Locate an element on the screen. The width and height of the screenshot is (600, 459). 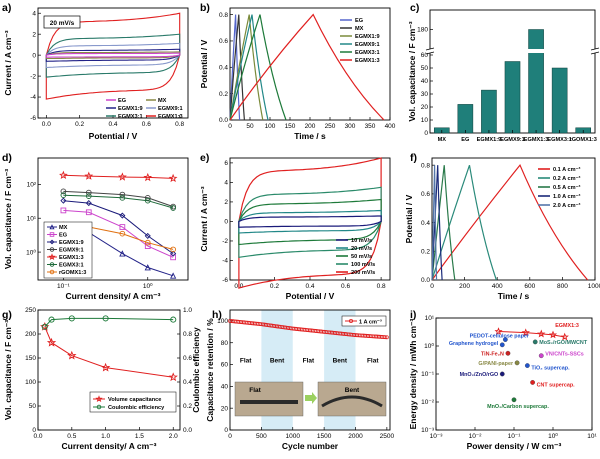
panel-g-ylabel: Vol. capacitance / F cm⁻³ is located at coordinates (8, 370).